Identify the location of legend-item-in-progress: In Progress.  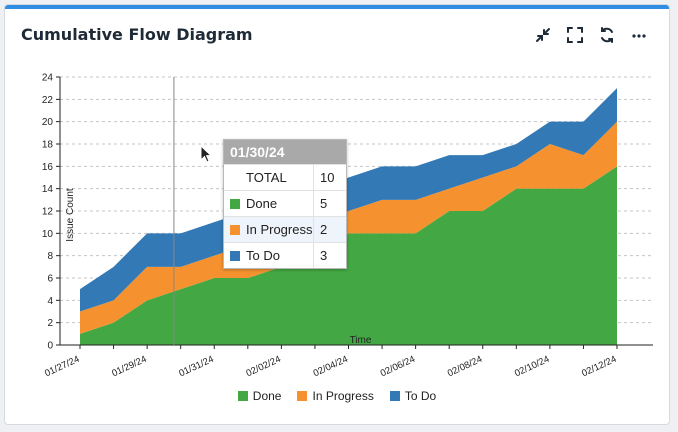
(335, 396).